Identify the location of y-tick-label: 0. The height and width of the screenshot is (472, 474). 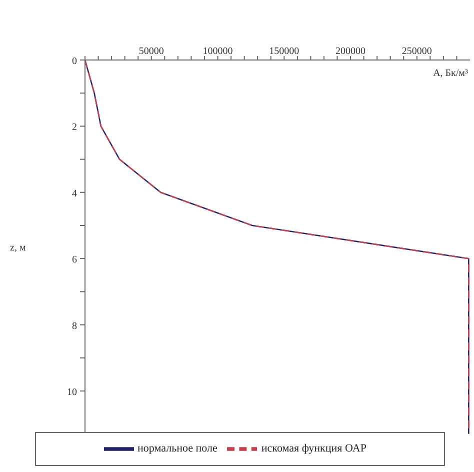
(74, 61).